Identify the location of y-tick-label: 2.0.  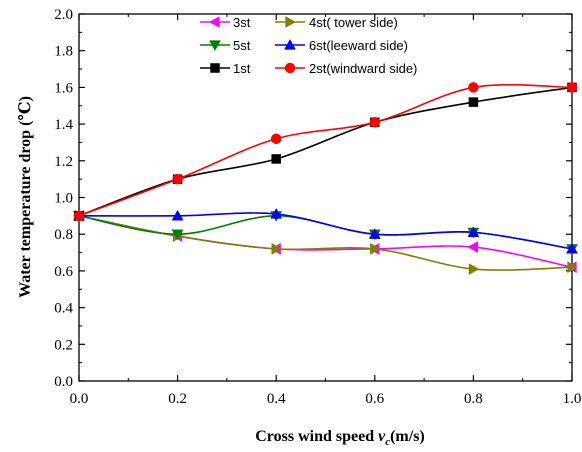
(63, 15).